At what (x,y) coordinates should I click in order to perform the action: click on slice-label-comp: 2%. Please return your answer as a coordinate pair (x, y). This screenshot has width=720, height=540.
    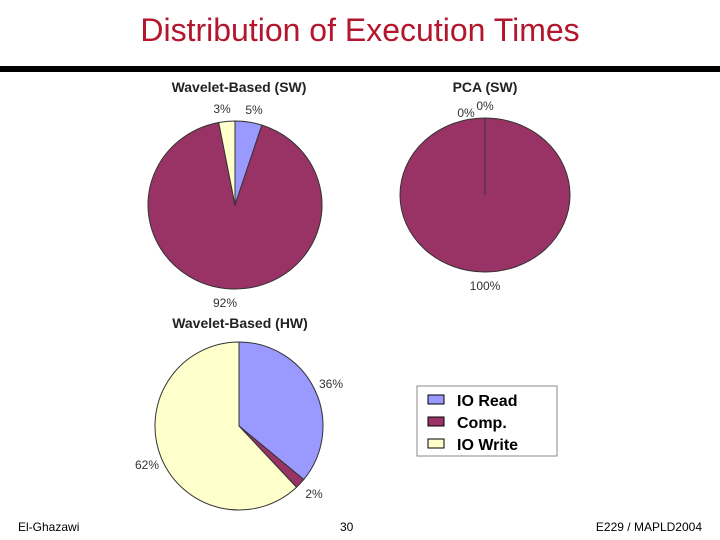
    Looking at the image, I should click on (314, 494).